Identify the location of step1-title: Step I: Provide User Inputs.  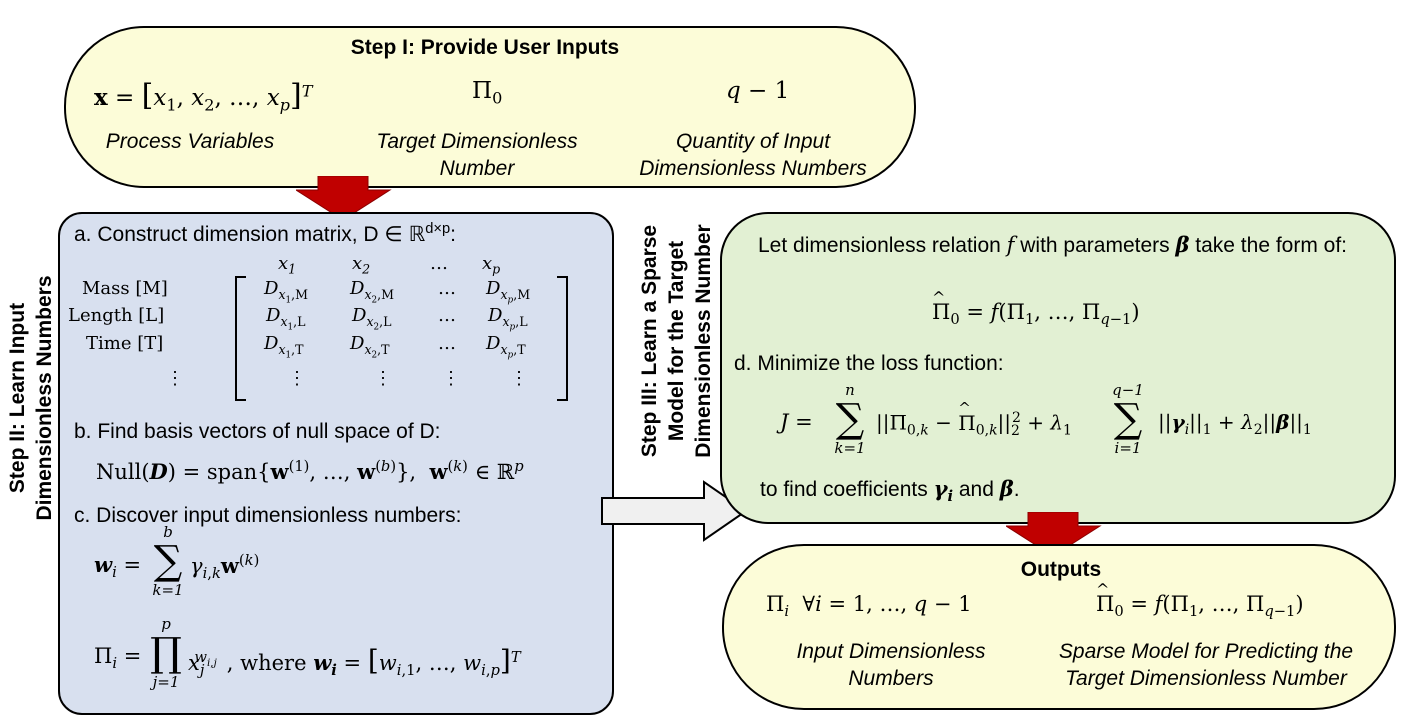
(485, 47).